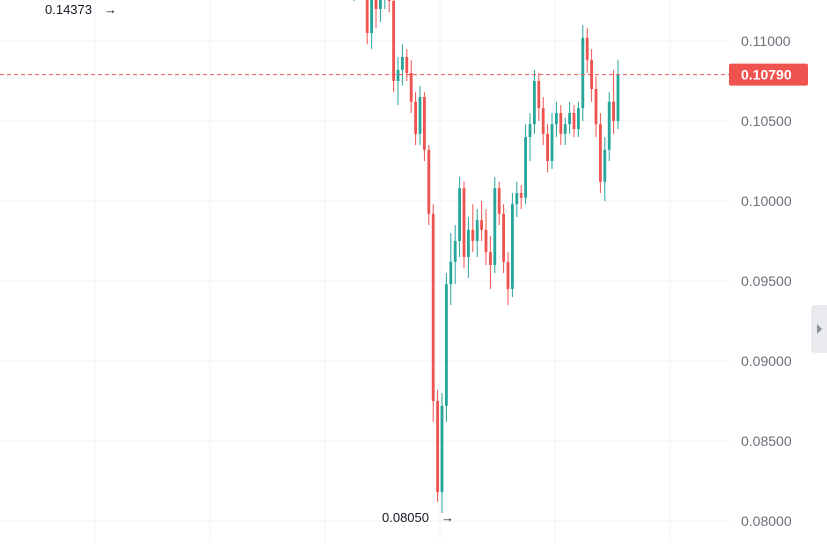  I want to click on y-tick-label: 0.09500, so click(766, 281).